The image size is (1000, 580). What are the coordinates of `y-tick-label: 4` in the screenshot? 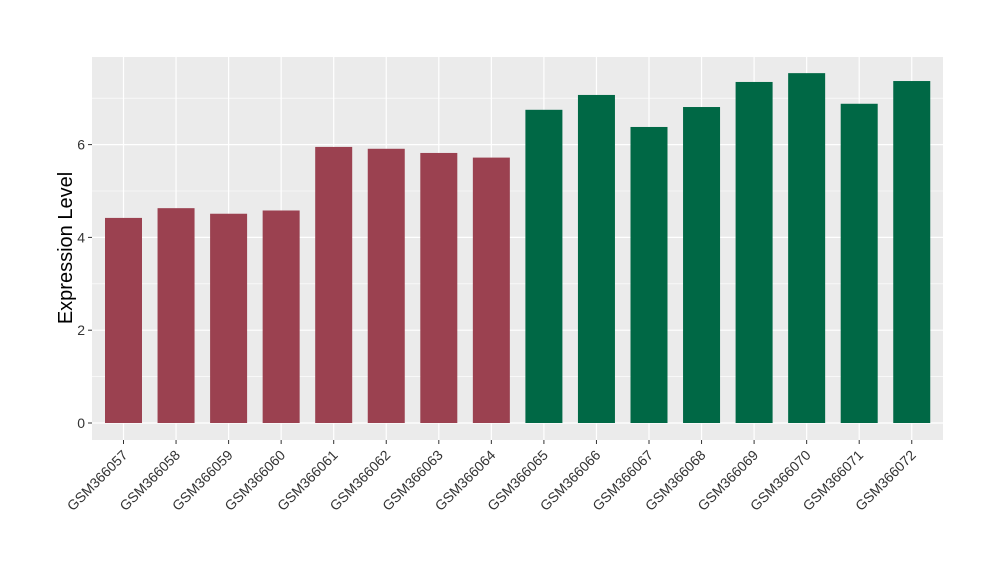 It's located at (81, 237).